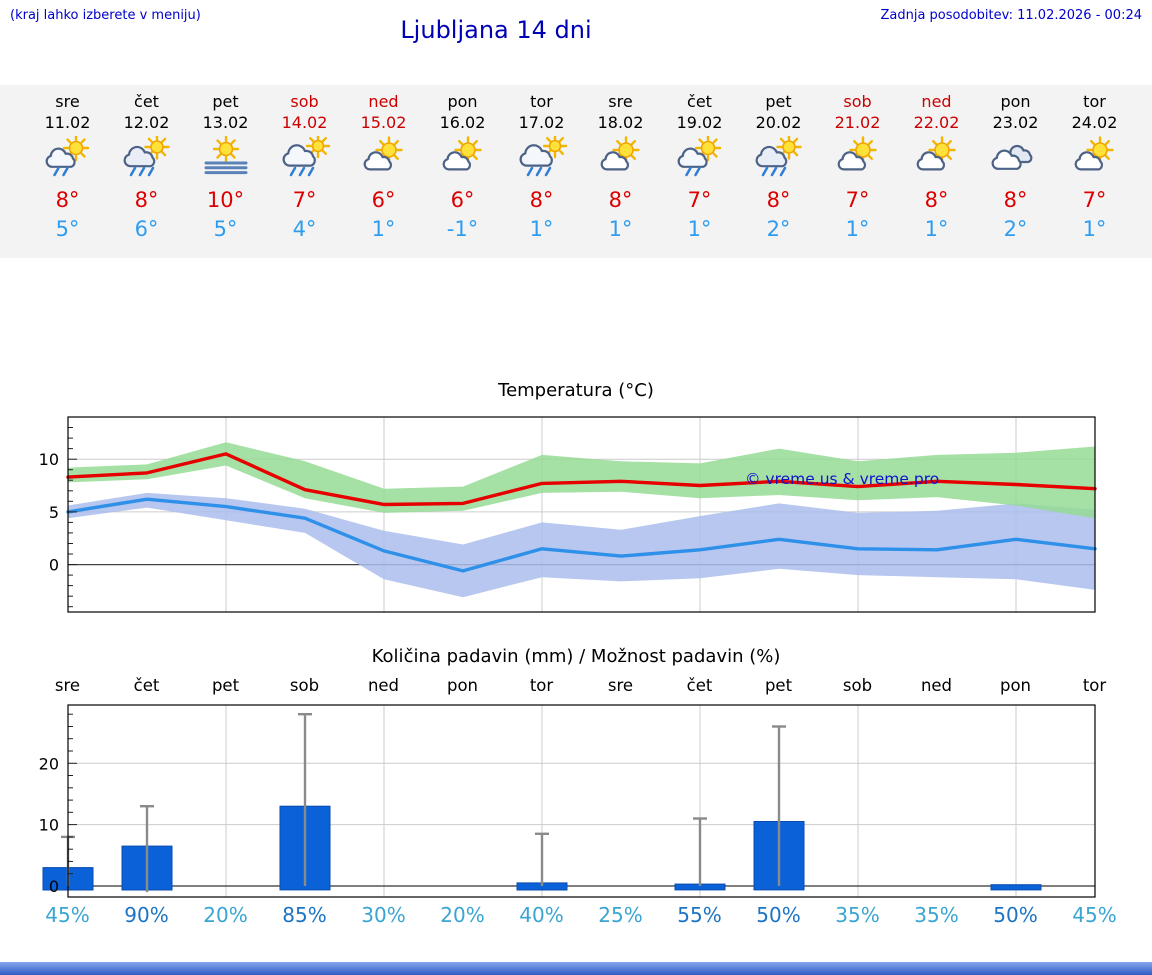  I want to click on clouds-icon, so click(1015, 159).